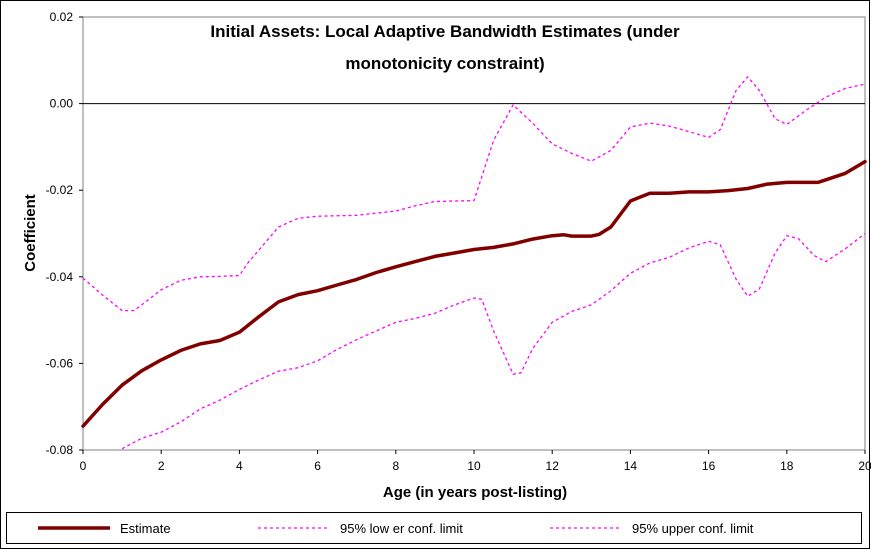 Image resolution: width=871 pixels, height=550 pixels. Describe the element at coordinates (317, 466) in the screenshot. I see `x-tick-label: 6` at that location.